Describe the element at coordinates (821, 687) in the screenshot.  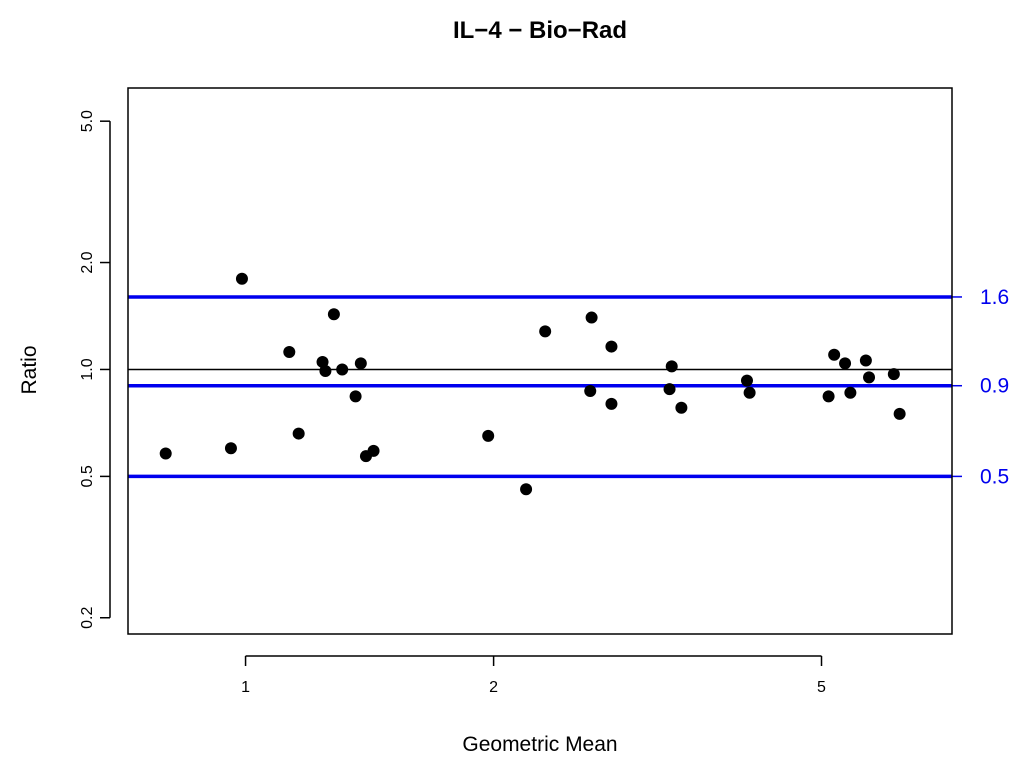
I see `x-tick-label: 5` at that location.